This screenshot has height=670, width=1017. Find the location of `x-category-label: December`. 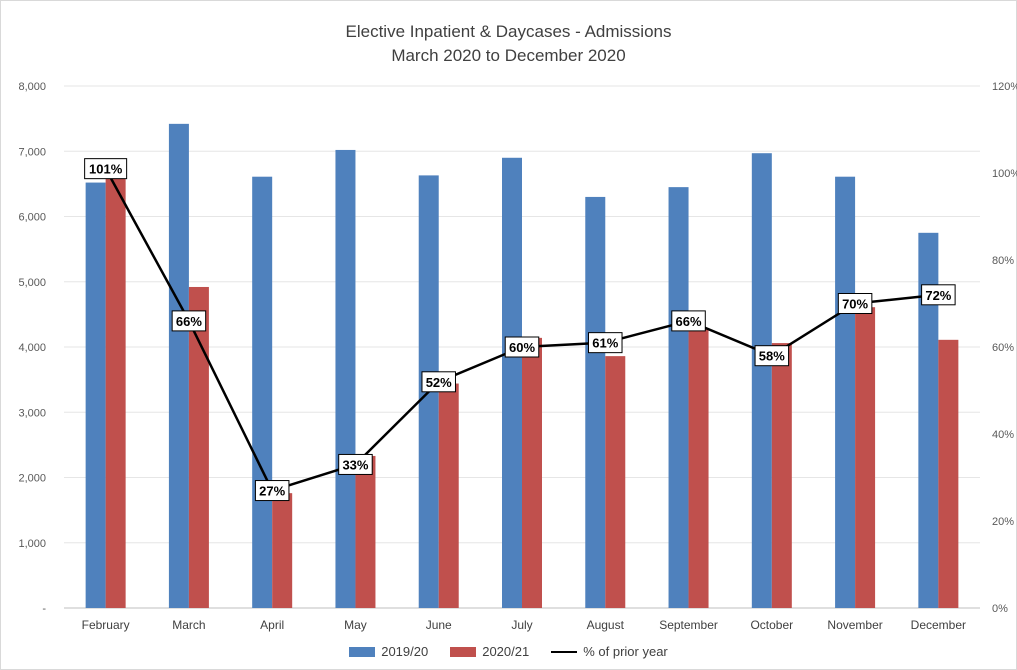

x-category-label: December is located at coordinates (938, 625).